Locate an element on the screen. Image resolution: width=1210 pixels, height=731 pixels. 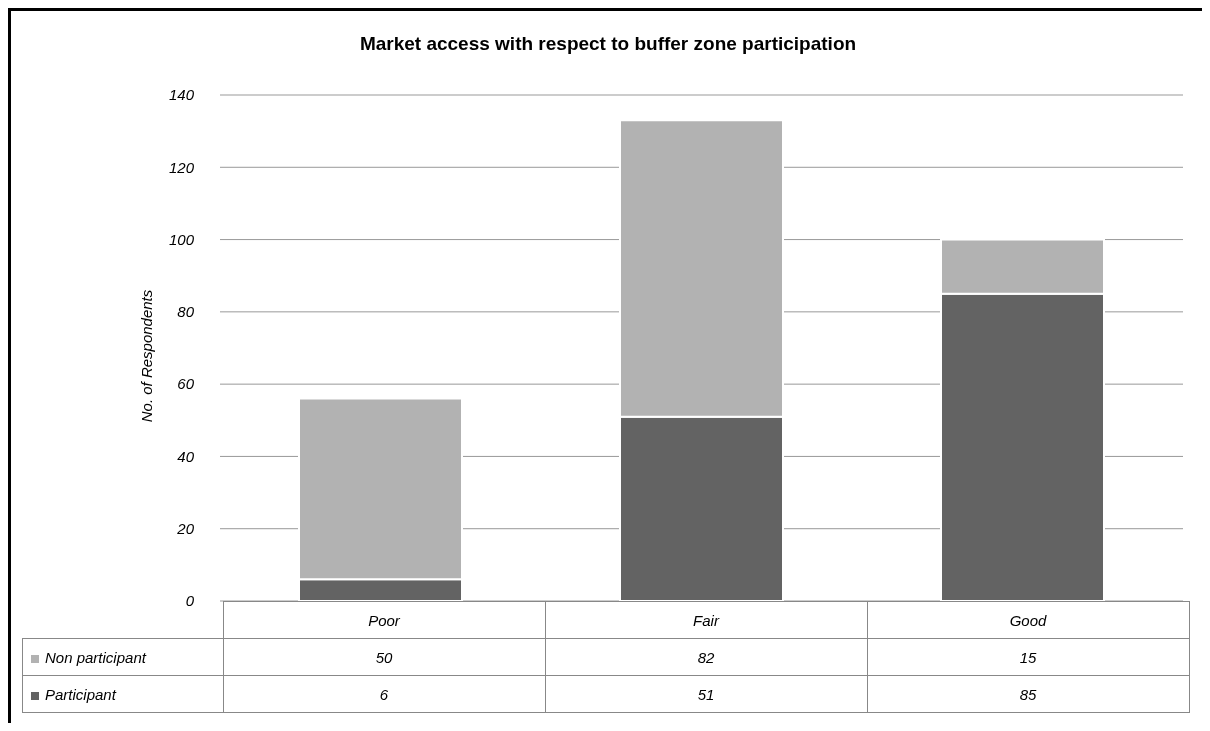
x-tick-label: Poor is located at coordinates (384, 620).